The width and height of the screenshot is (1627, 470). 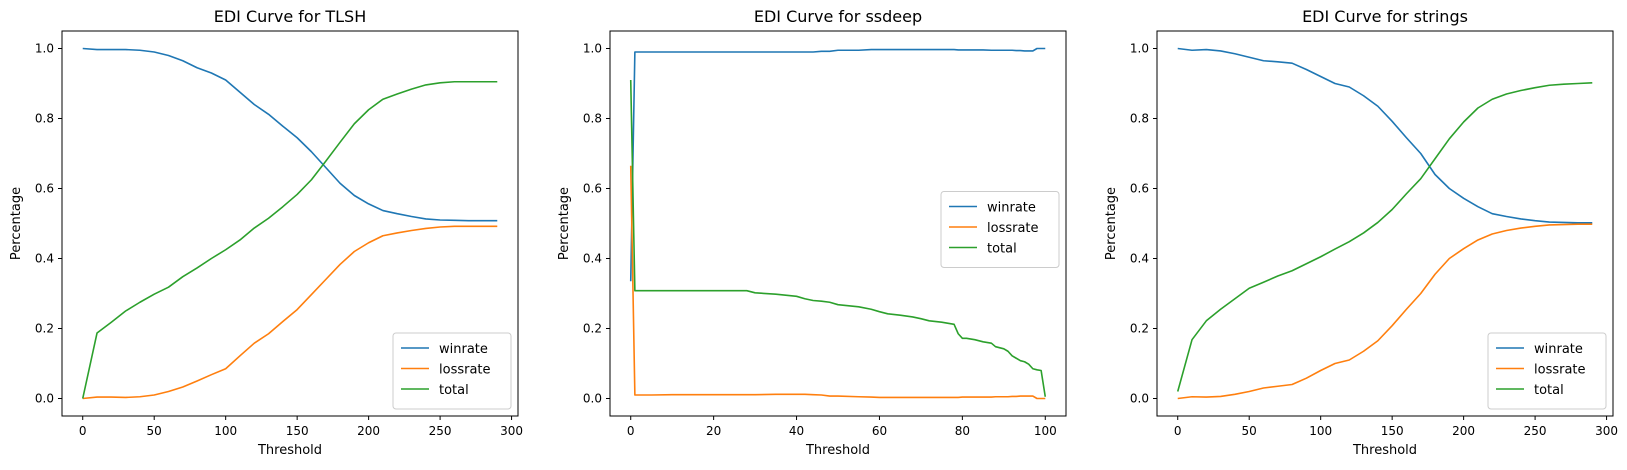 What do you see at coordinates (290, 16) in the screenshot?
I see `chart-title: EDI Curve for TLSH` at bounding box center [290, 16].